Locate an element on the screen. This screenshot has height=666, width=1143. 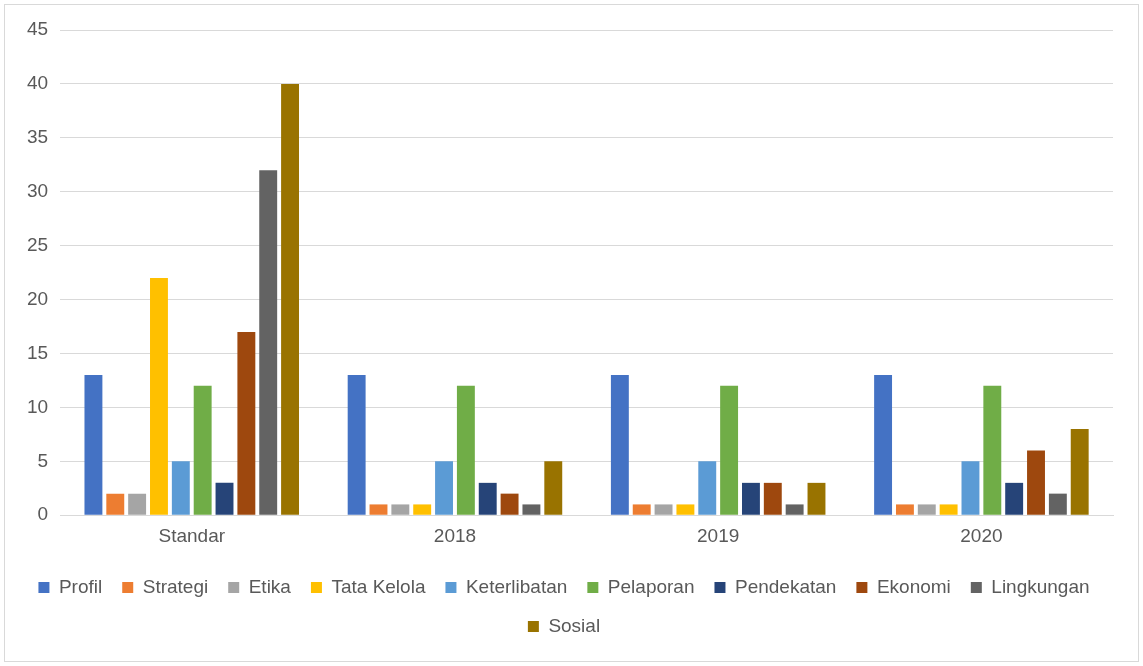
y-tick-label: 10 is located at coordinates (37, 406).